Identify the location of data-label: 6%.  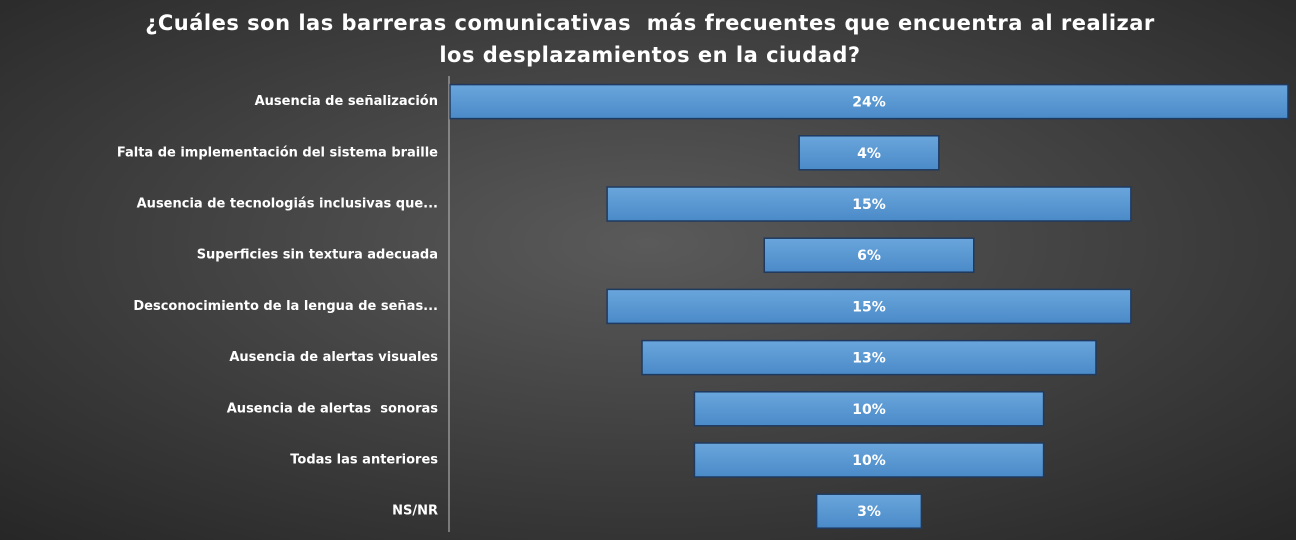
(869, 256).